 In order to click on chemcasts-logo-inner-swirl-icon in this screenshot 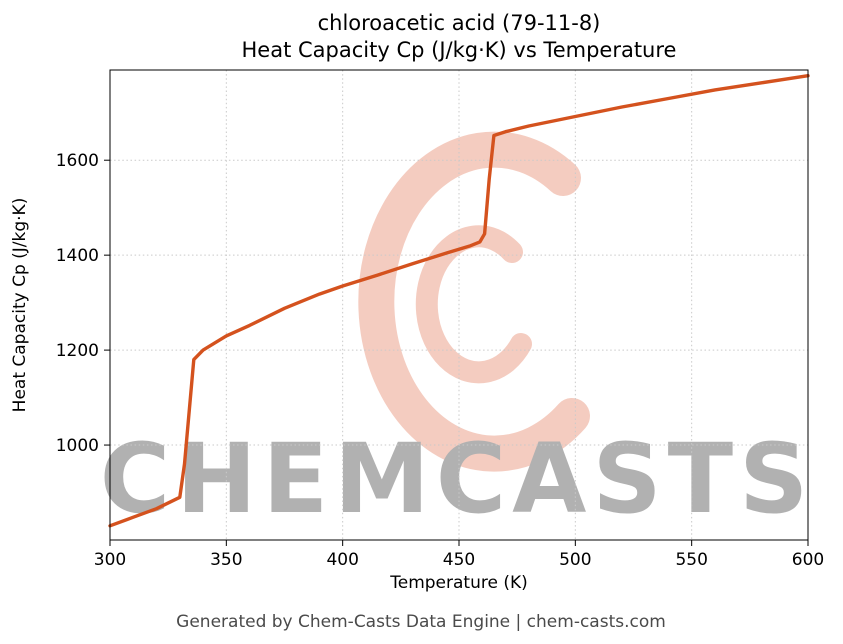, I will do `click(473, 304)`.